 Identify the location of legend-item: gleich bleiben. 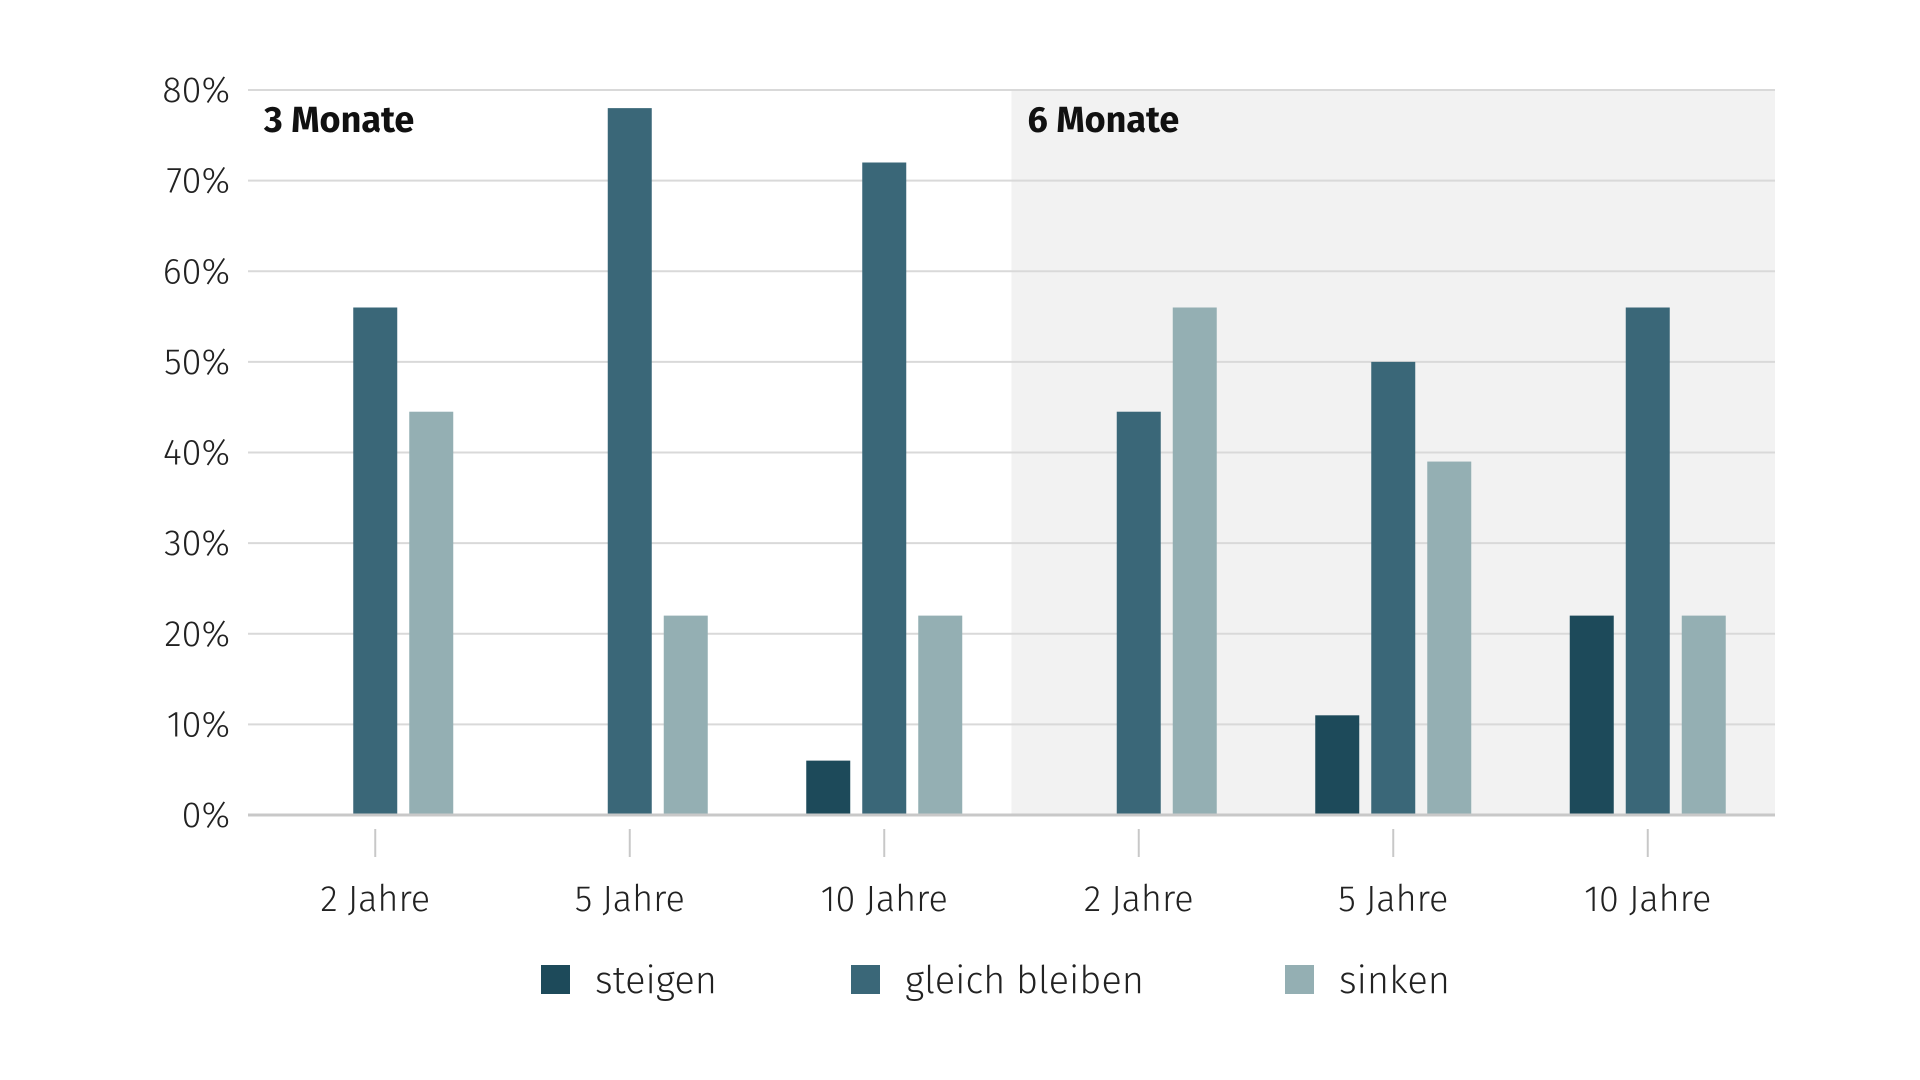
(997, 981).